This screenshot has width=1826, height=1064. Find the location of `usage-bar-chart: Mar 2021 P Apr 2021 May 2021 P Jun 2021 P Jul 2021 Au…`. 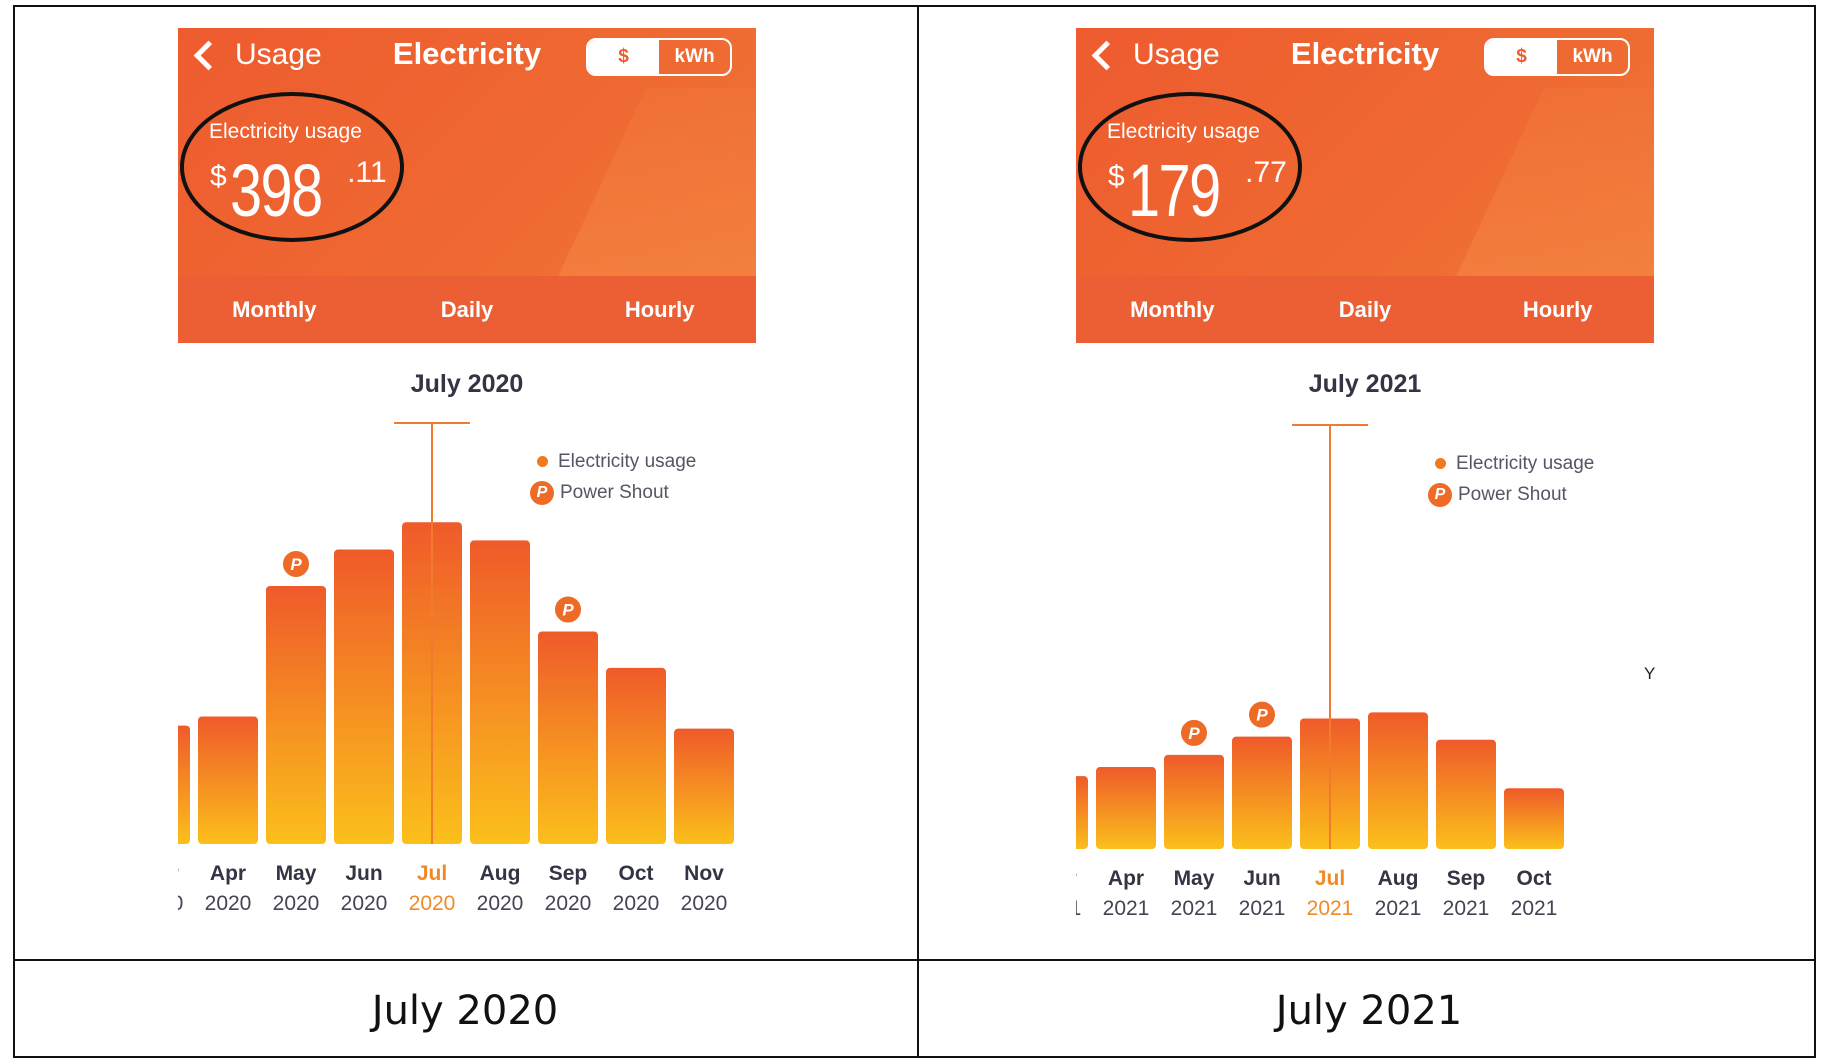

usage-bar-chart: Mar 2021 P Apr 2021 May 2021 P Jun 2021 P Jul 2021 Au… is located at coordinates (1320, 672).